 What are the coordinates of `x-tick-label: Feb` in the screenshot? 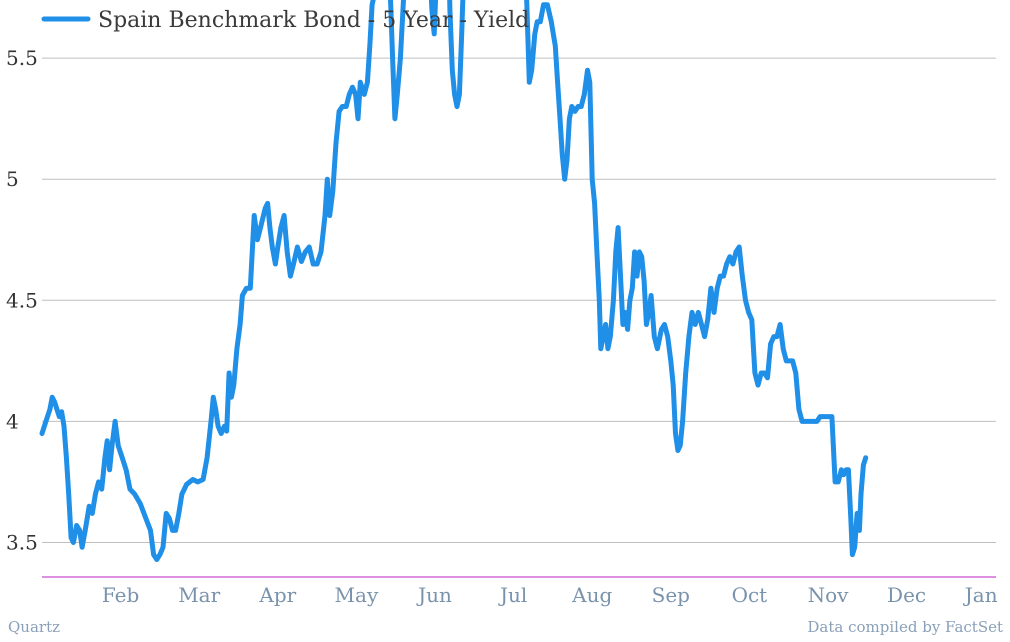 It's located at (120, 595).